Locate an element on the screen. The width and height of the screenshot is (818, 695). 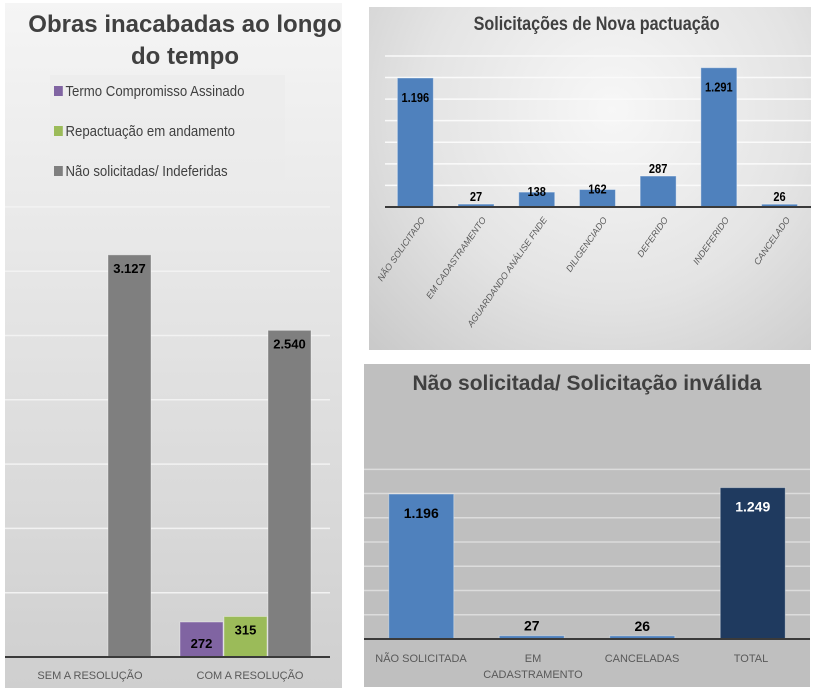
legend-label: Não solicitadas/ Indeferidas is located at coordinates (146, 171).